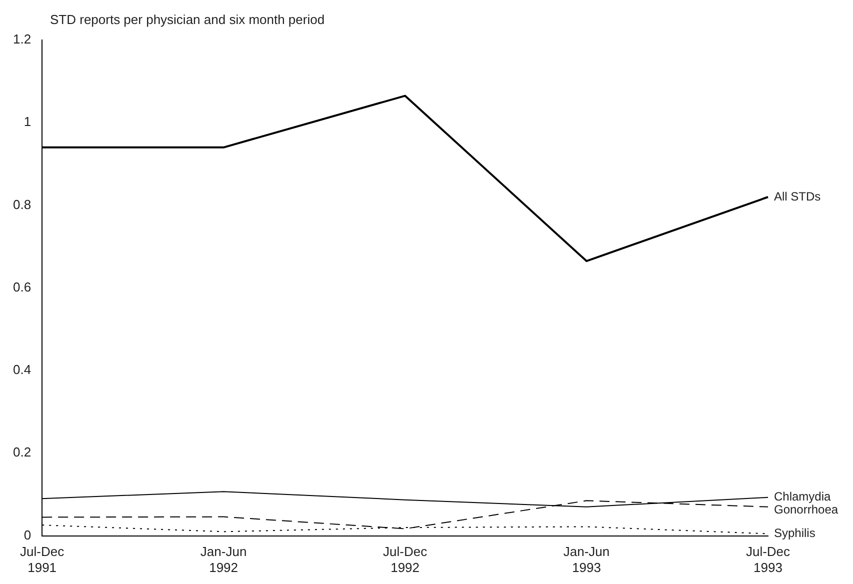  What do you see at coordinates (187, 19) in the screenshot?
I see `chart-title: STD reports per physician and six month period` at bounding box center [187, 19].